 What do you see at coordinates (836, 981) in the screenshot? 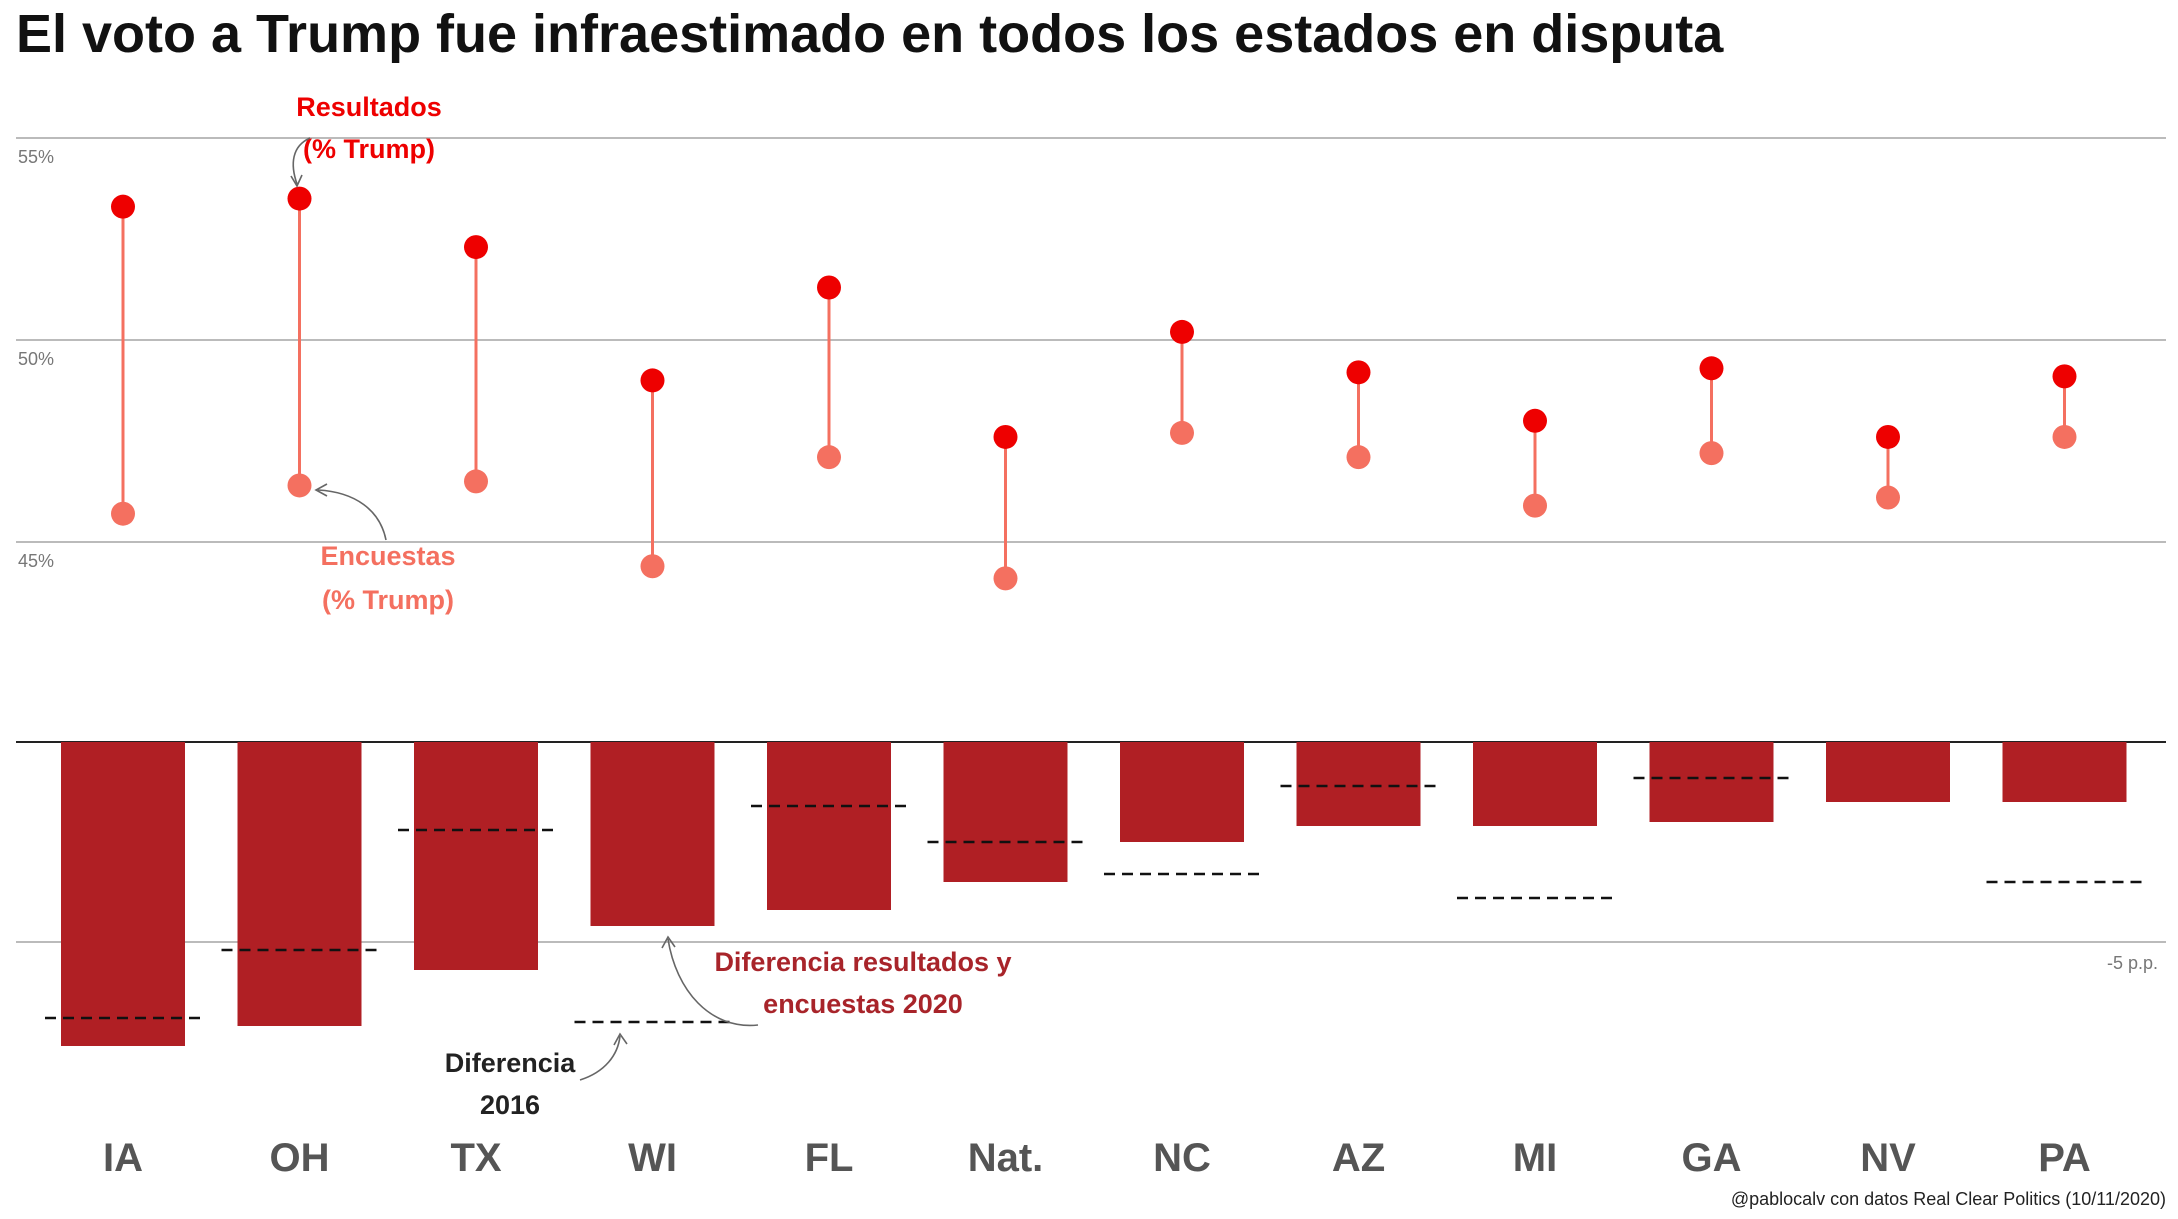
I see `annotation-diferencia-2020: Diferencia resultados y encuestas 2020` at bounding box center [836, 981].